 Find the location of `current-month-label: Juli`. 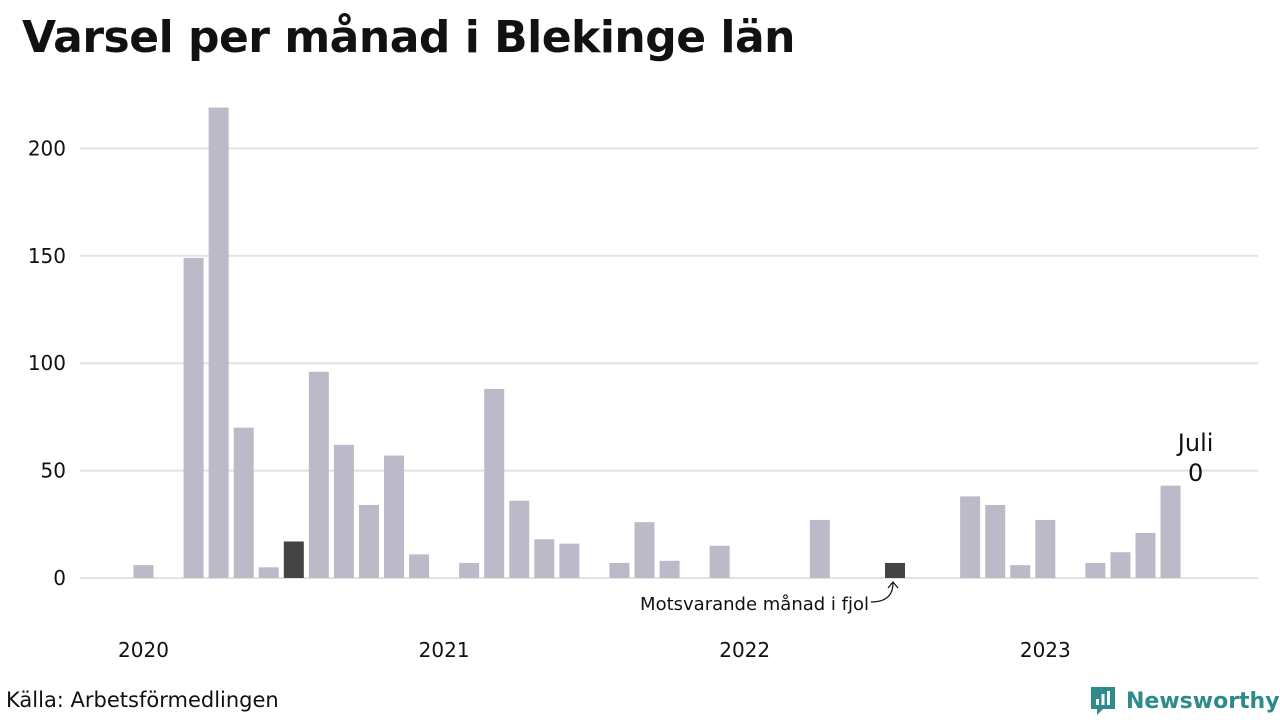

current-month-label: Juli is located at coordinates (1195, 443).